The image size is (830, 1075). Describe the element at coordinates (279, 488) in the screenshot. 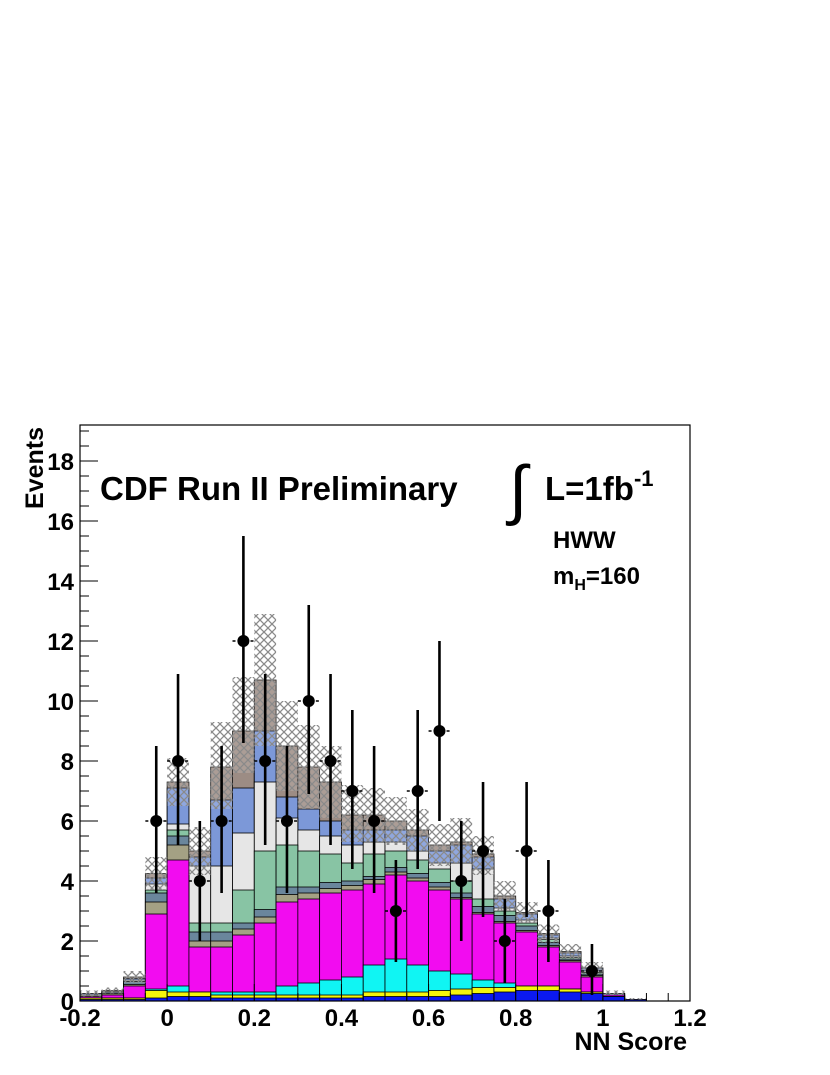

I see `chart-title: CDF Run II Preliminary` at that location.